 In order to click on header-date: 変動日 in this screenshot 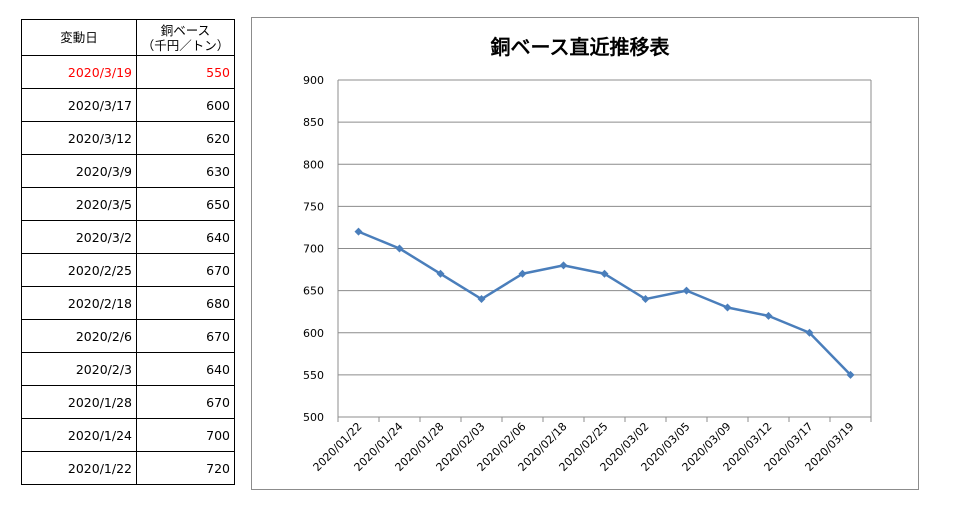, I will do `click(79, 37)`.